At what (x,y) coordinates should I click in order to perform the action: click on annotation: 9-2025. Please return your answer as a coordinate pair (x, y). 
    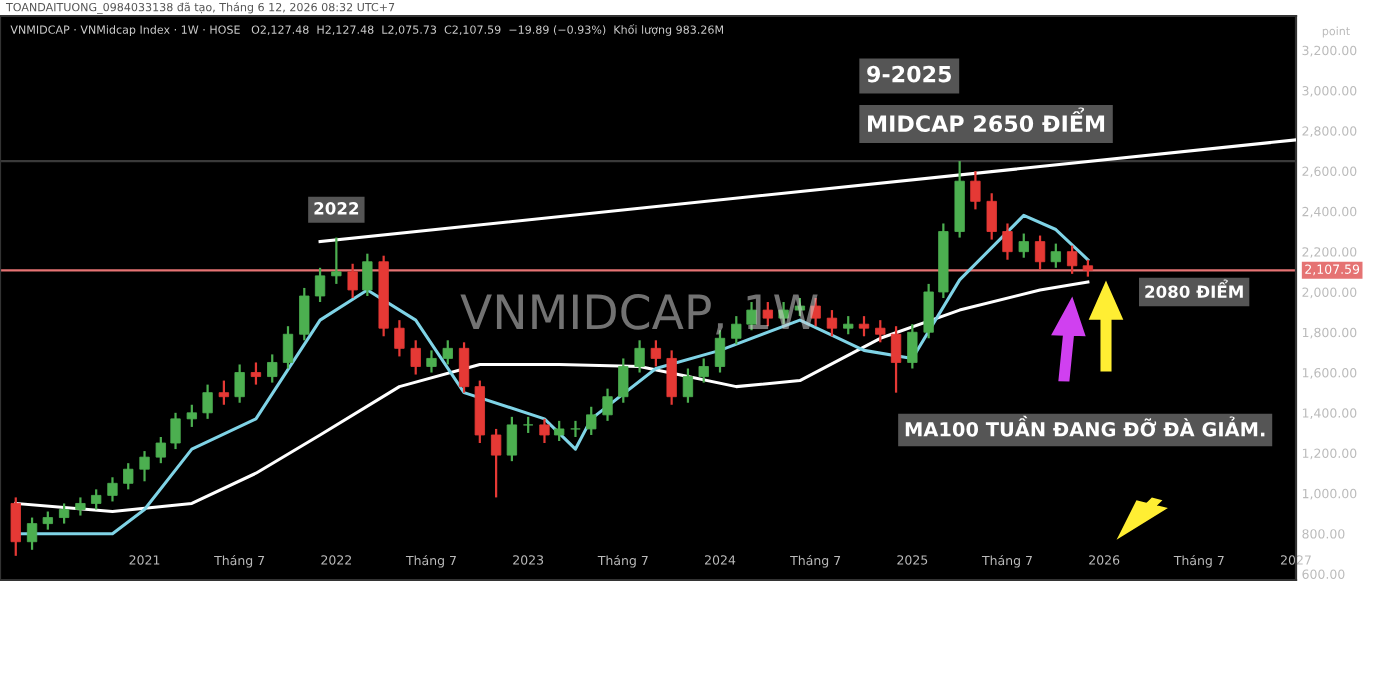
    Looking at the image, I should click on (909, 74).